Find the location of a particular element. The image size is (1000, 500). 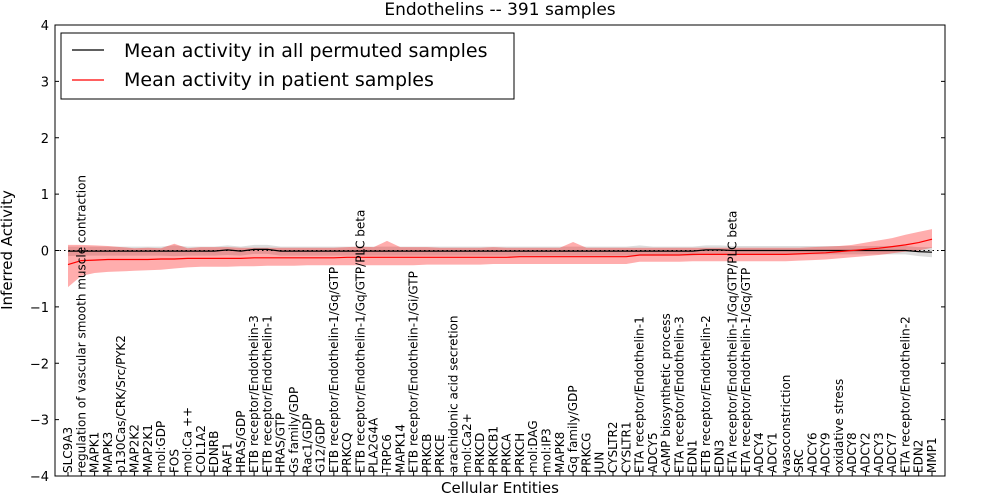

legend-label-patient: Mean activity in patient samples is located at coordinates (279, 80).